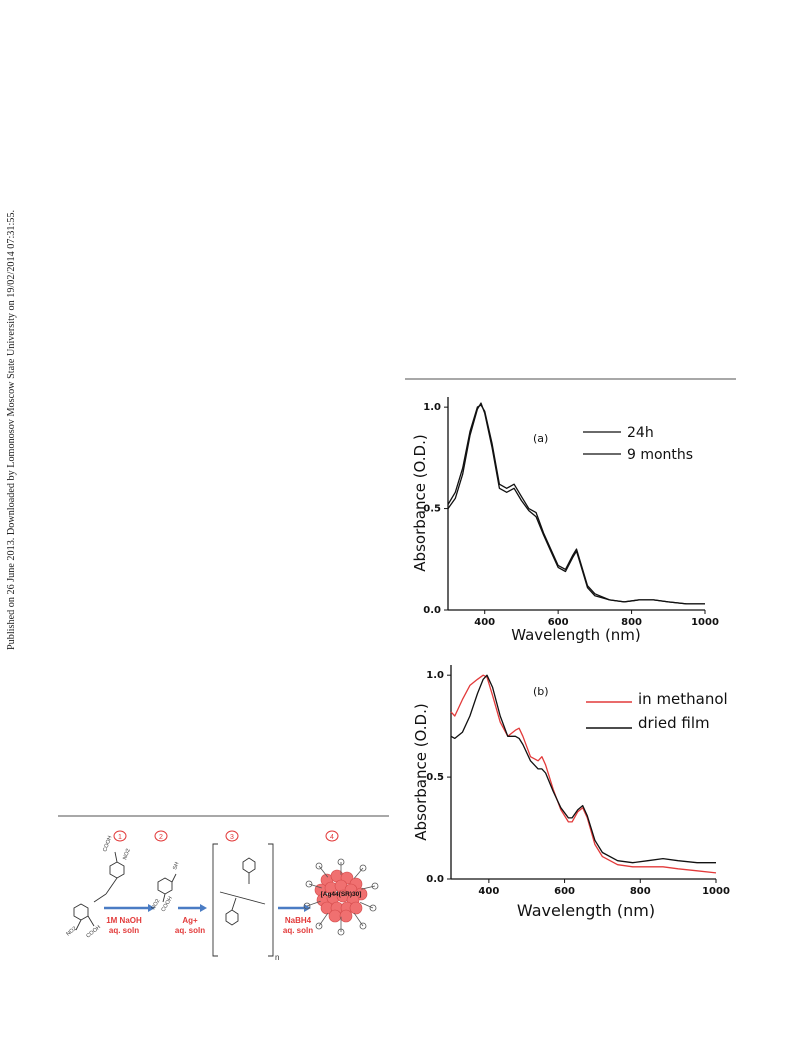 The height and width of the screenshot is (1039, 793). What do you see at coordinates (190, 930) in the screenshot?
I see `reagent-2-line2: aq. soln` at bounding box center [190, 930].